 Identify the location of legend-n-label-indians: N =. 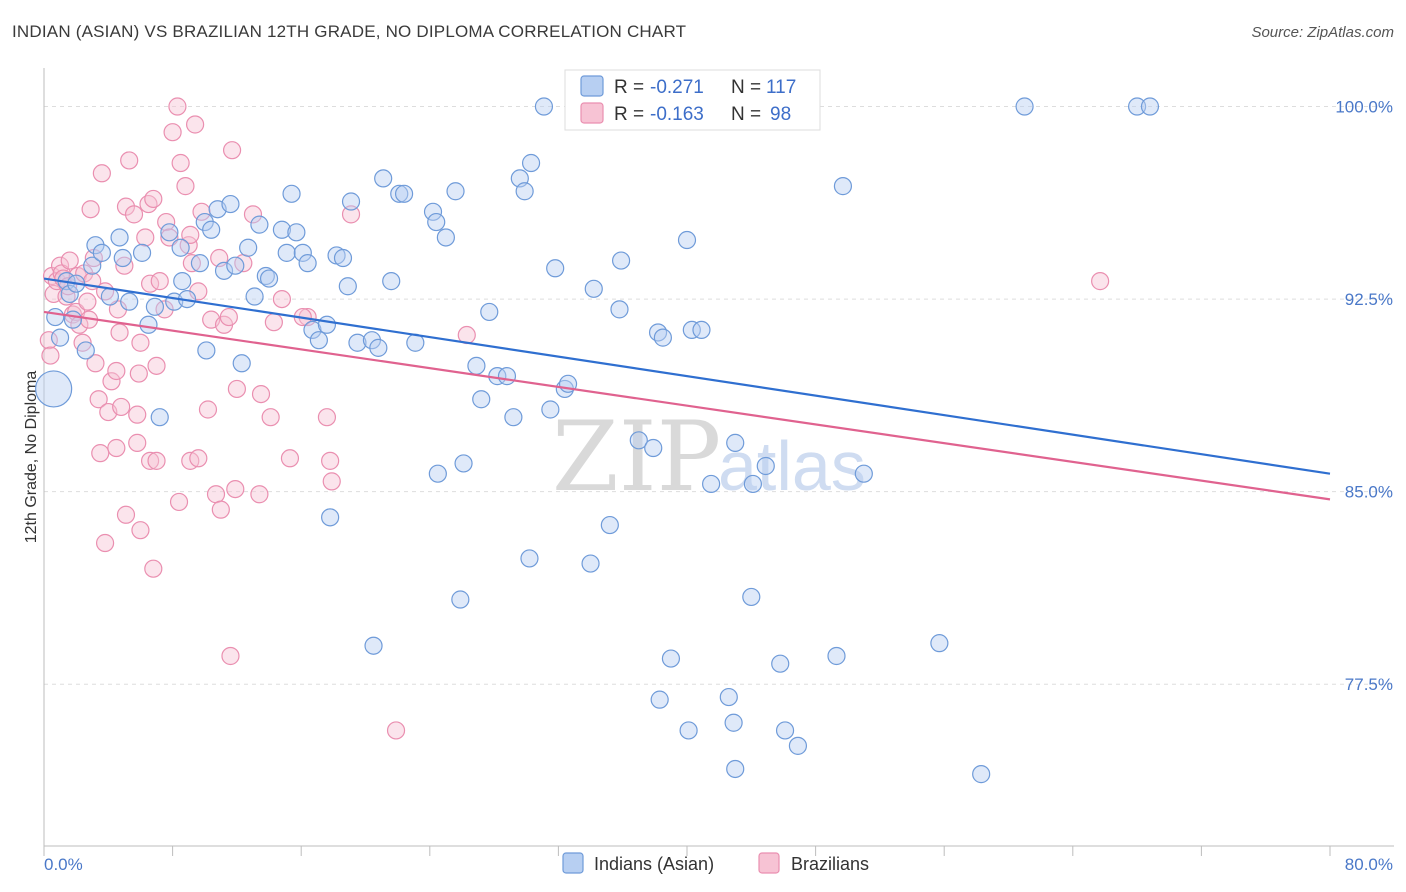
(746, 87).